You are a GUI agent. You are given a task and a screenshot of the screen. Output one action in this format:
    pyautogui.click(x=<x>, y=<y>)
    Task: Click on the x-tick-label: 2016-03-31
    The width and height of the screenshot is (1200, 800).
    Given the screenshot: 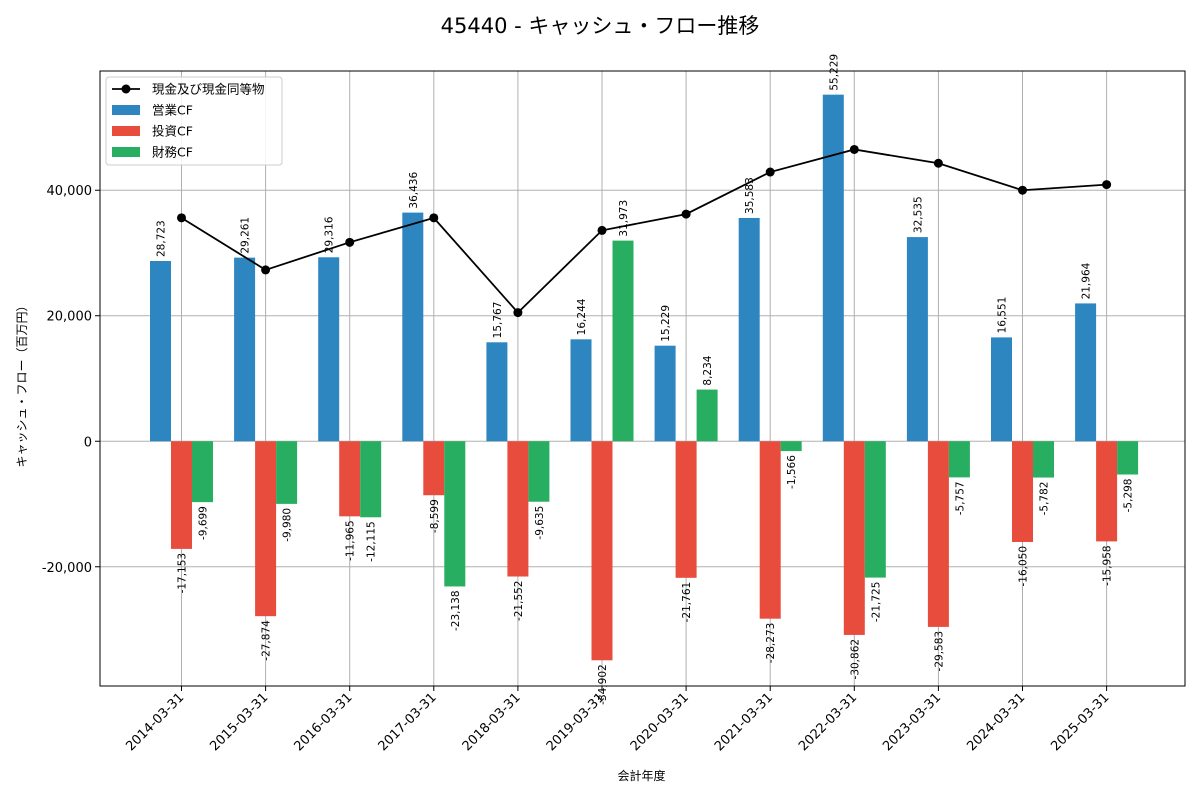 What is the action you would take?
    pyautogui.click(x=323, y=722)
    